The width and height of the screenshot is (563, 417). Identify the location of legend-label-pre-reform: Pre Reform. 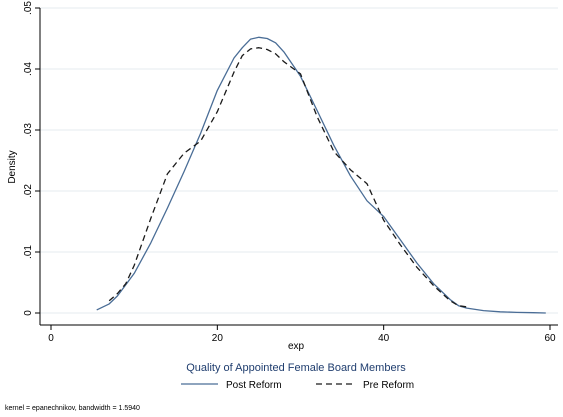
(388, 385).